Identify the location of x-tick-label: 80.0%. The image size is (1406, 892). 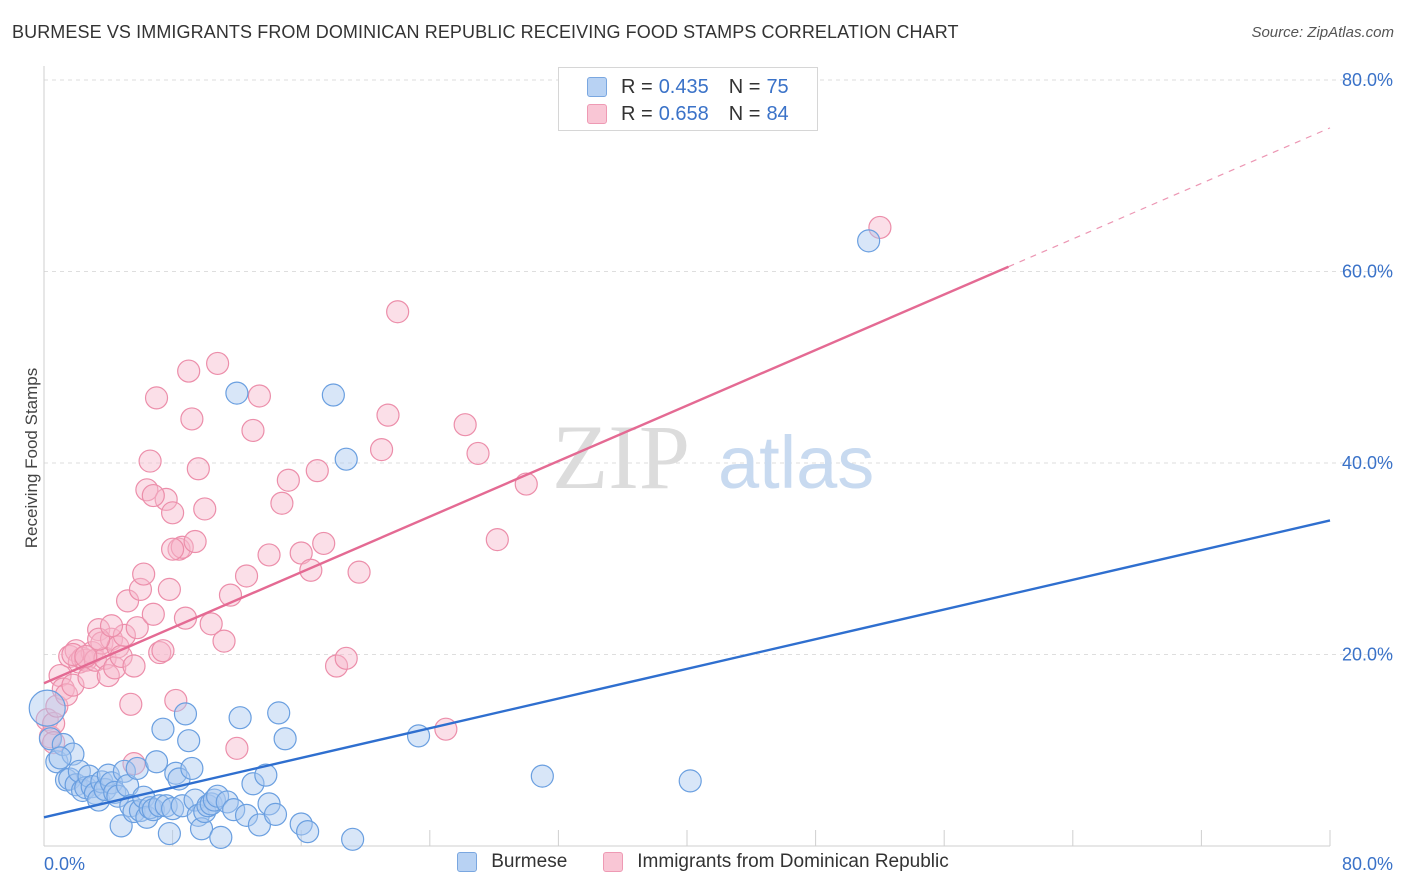
(1367, 864).